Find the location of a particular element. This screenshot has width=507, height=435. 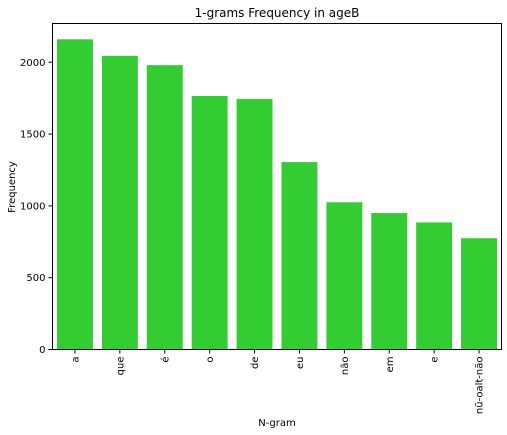

x-tick-label: nũ-oalt-não is located at coordinates (480, 386).